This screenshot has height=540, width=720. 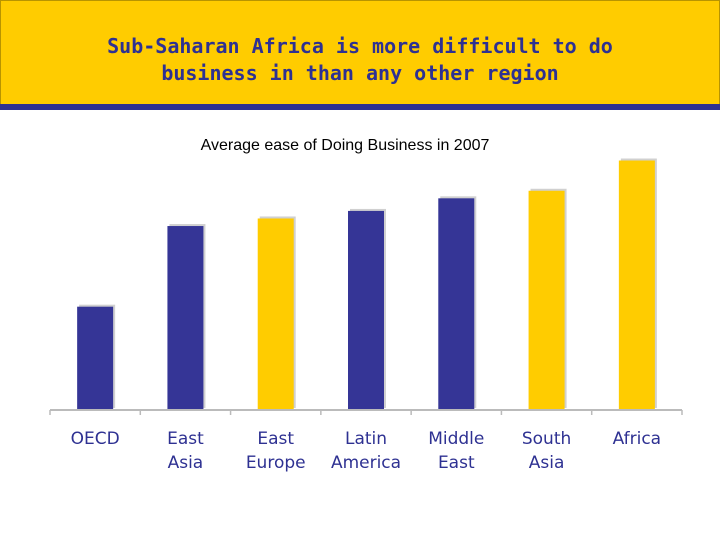 I want to click on x-tick-label-oecd: OECD, so click(x=95, y=439).